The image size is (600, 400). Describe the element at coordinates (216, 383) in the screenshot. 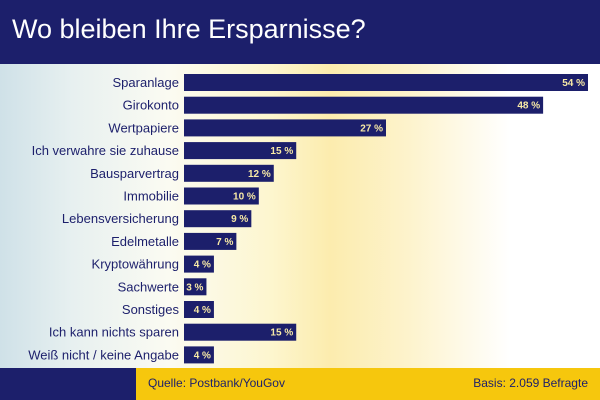

I see `source-note: Quelle: Postbank/YouGov` at that location.